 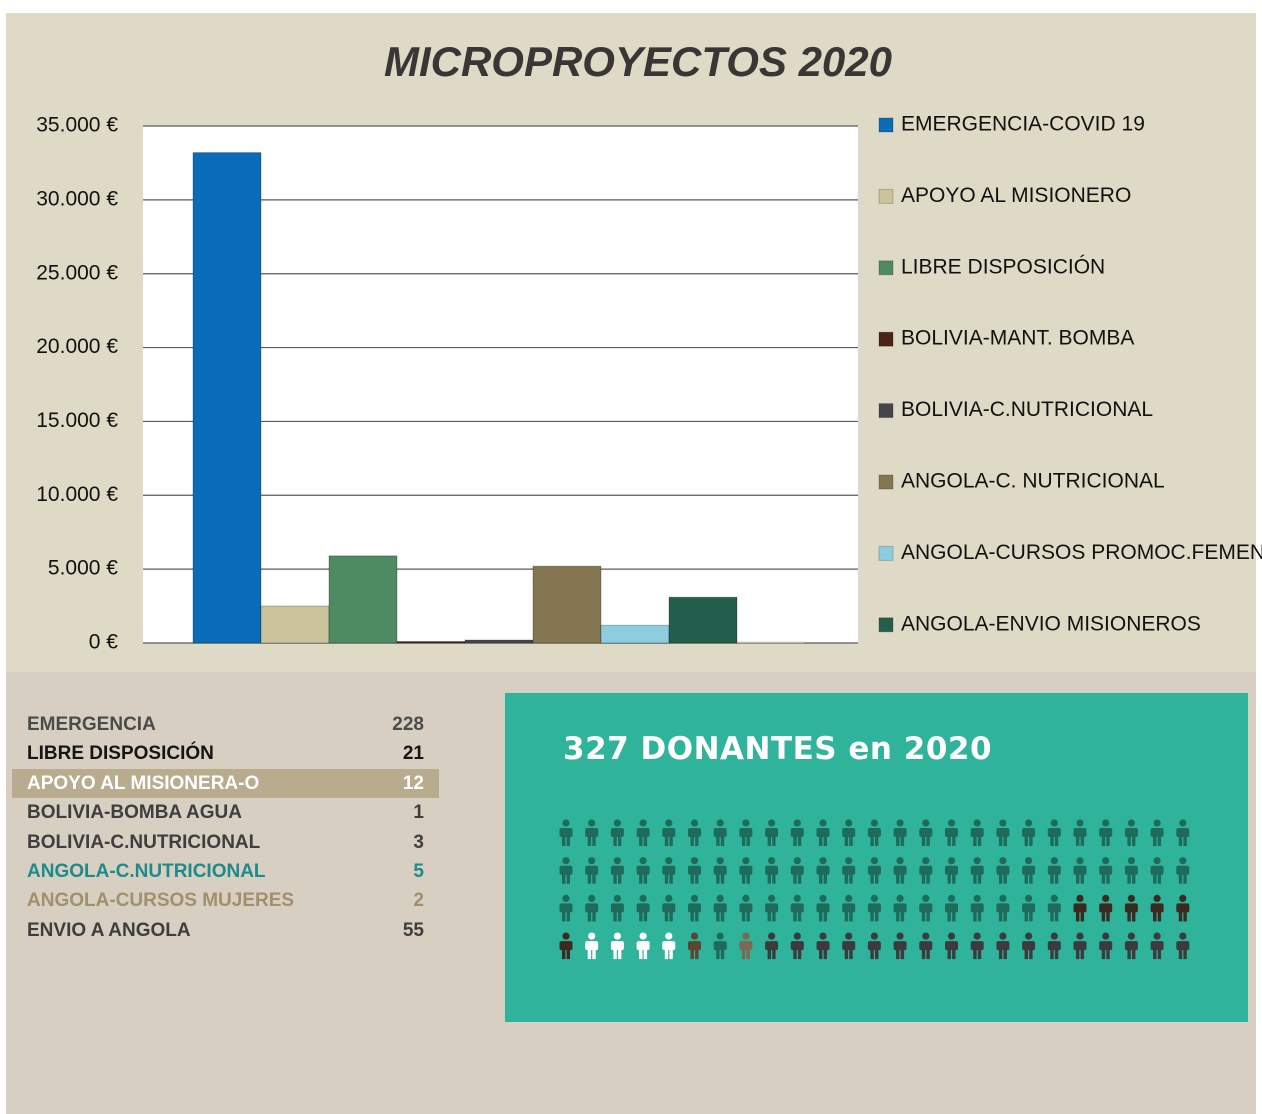 I want to click on project-name: EMERGENCIA, so click(x=91, y=724).